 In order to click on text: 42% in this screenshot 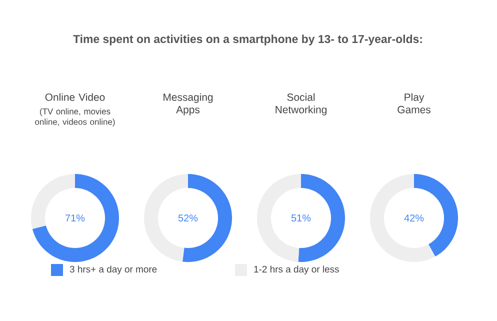, I will do `click(414, 218)`.